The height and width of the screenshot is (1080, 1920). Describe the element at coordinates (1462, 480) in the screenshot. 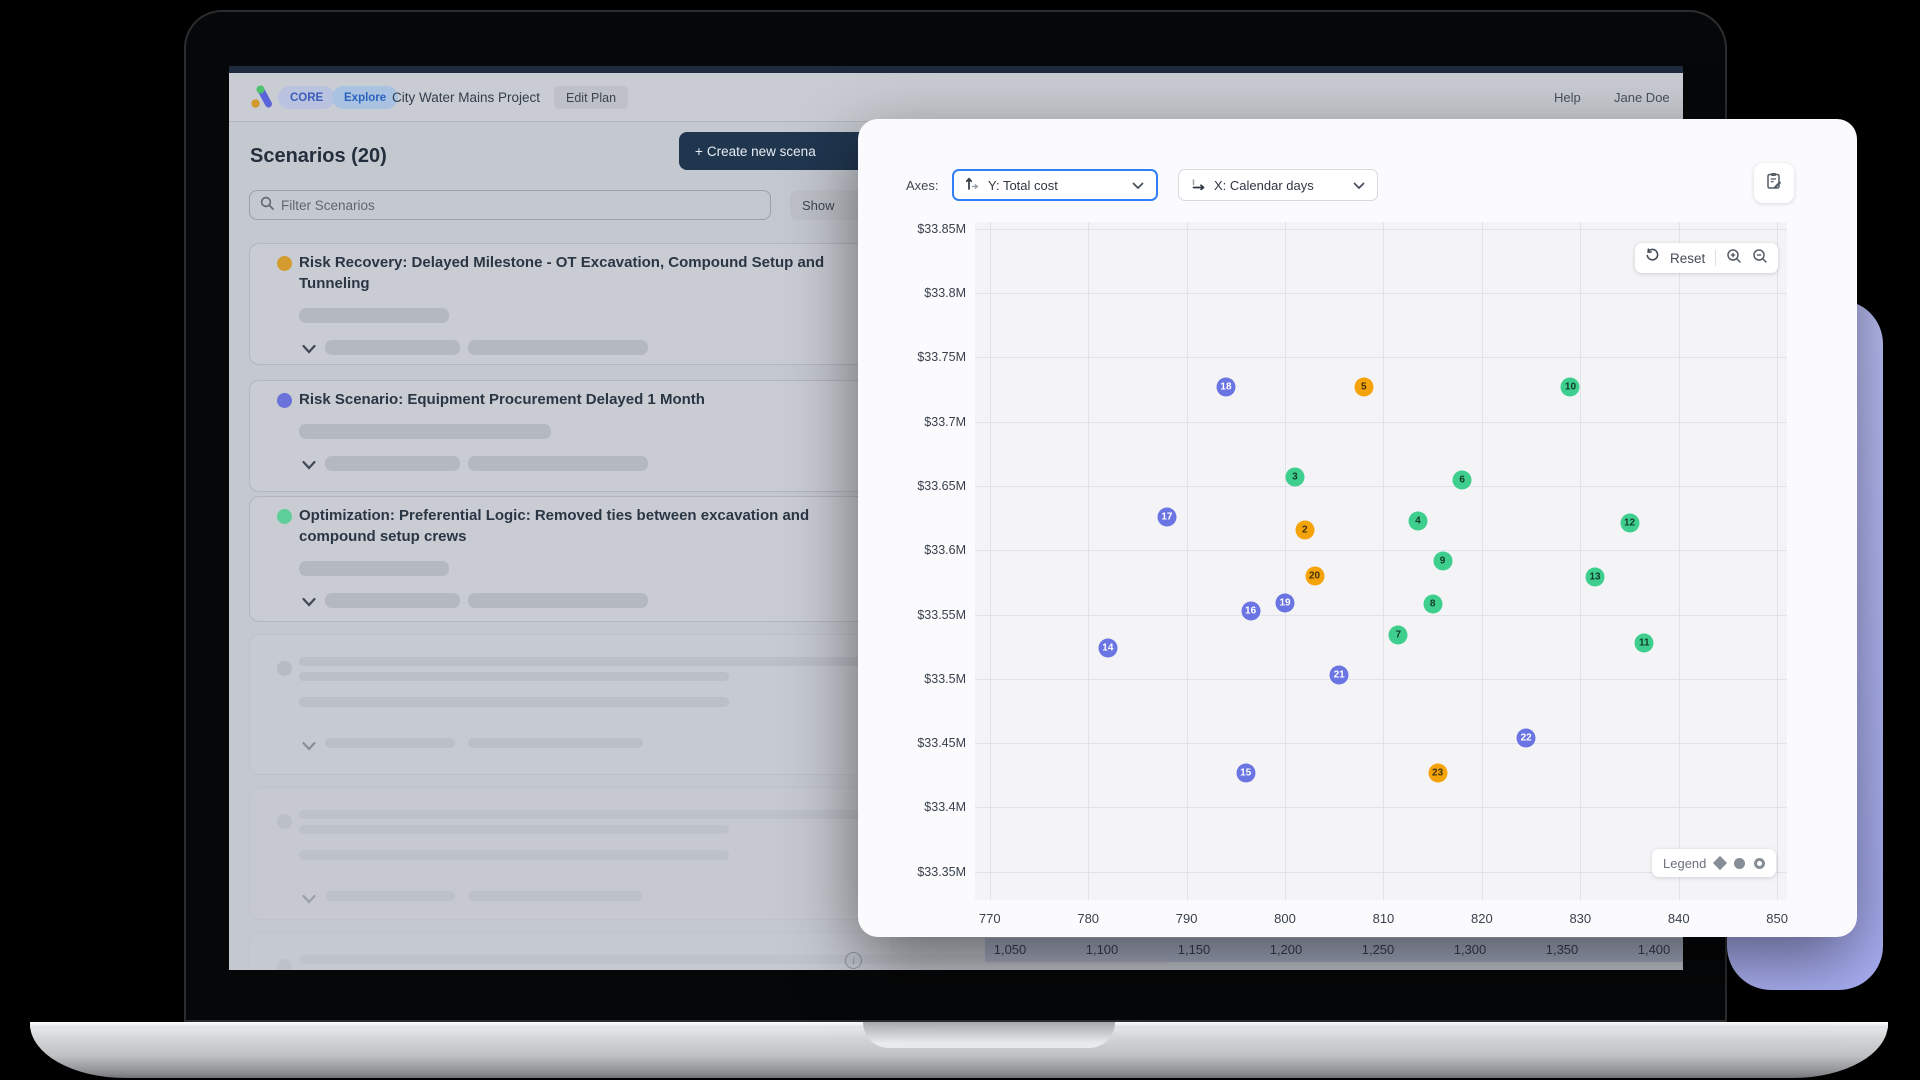

I see `scenario-point-6: 6` at that location.